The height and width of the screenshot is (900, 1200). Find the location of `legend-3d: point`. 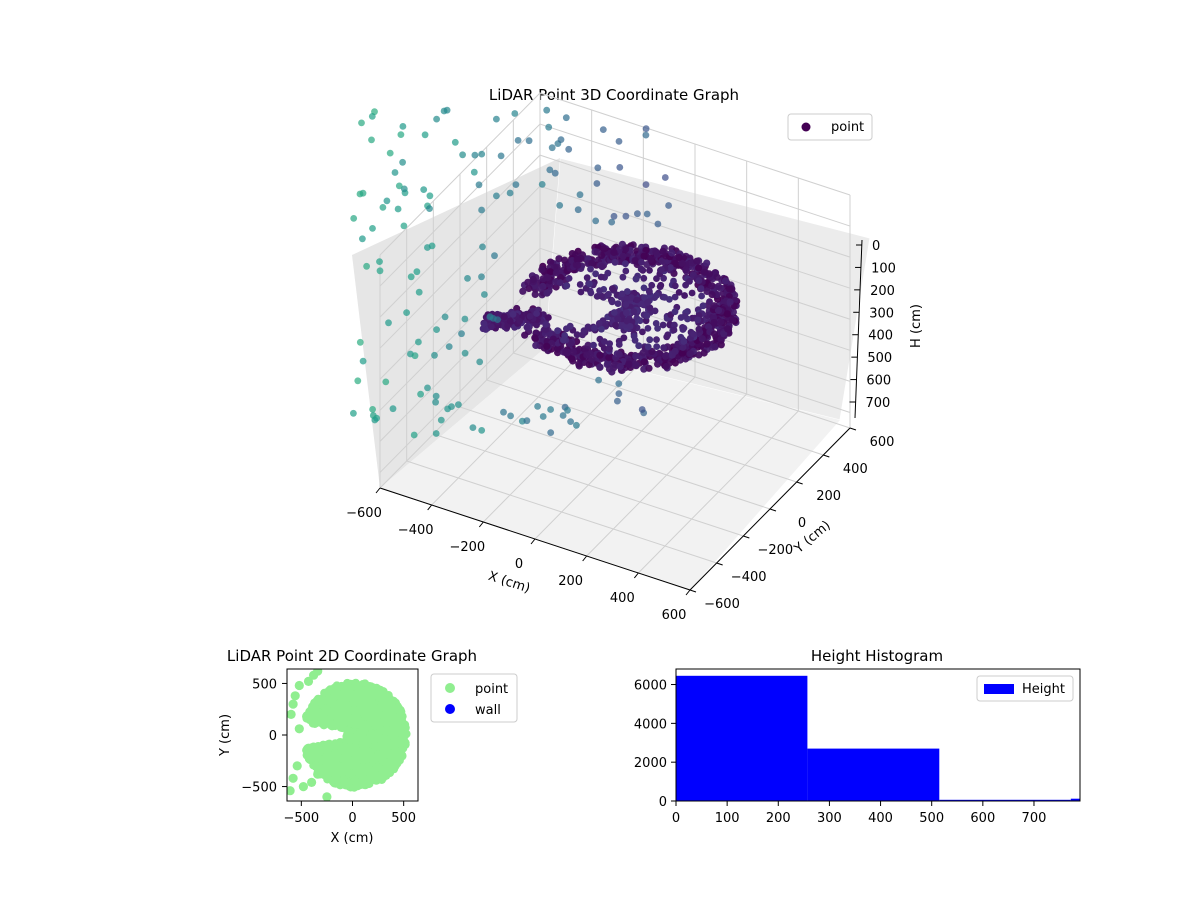

legend-3d: point is located at coordinates (830, 127).